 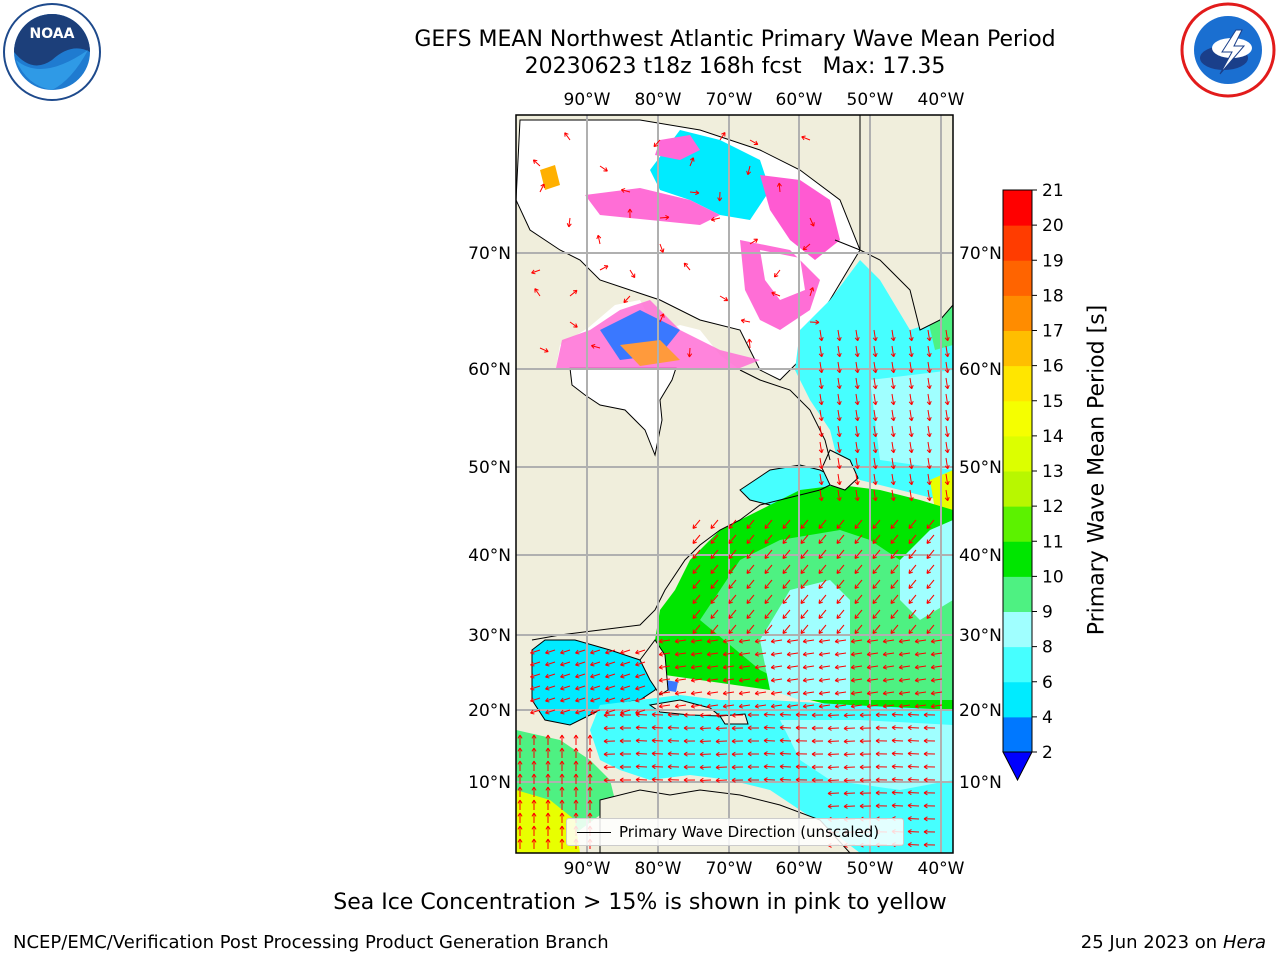 What do you see at coordinates (1017, 524) in the screenshot?
I see `colorbar-segment` at bounding box center [1017, 524].